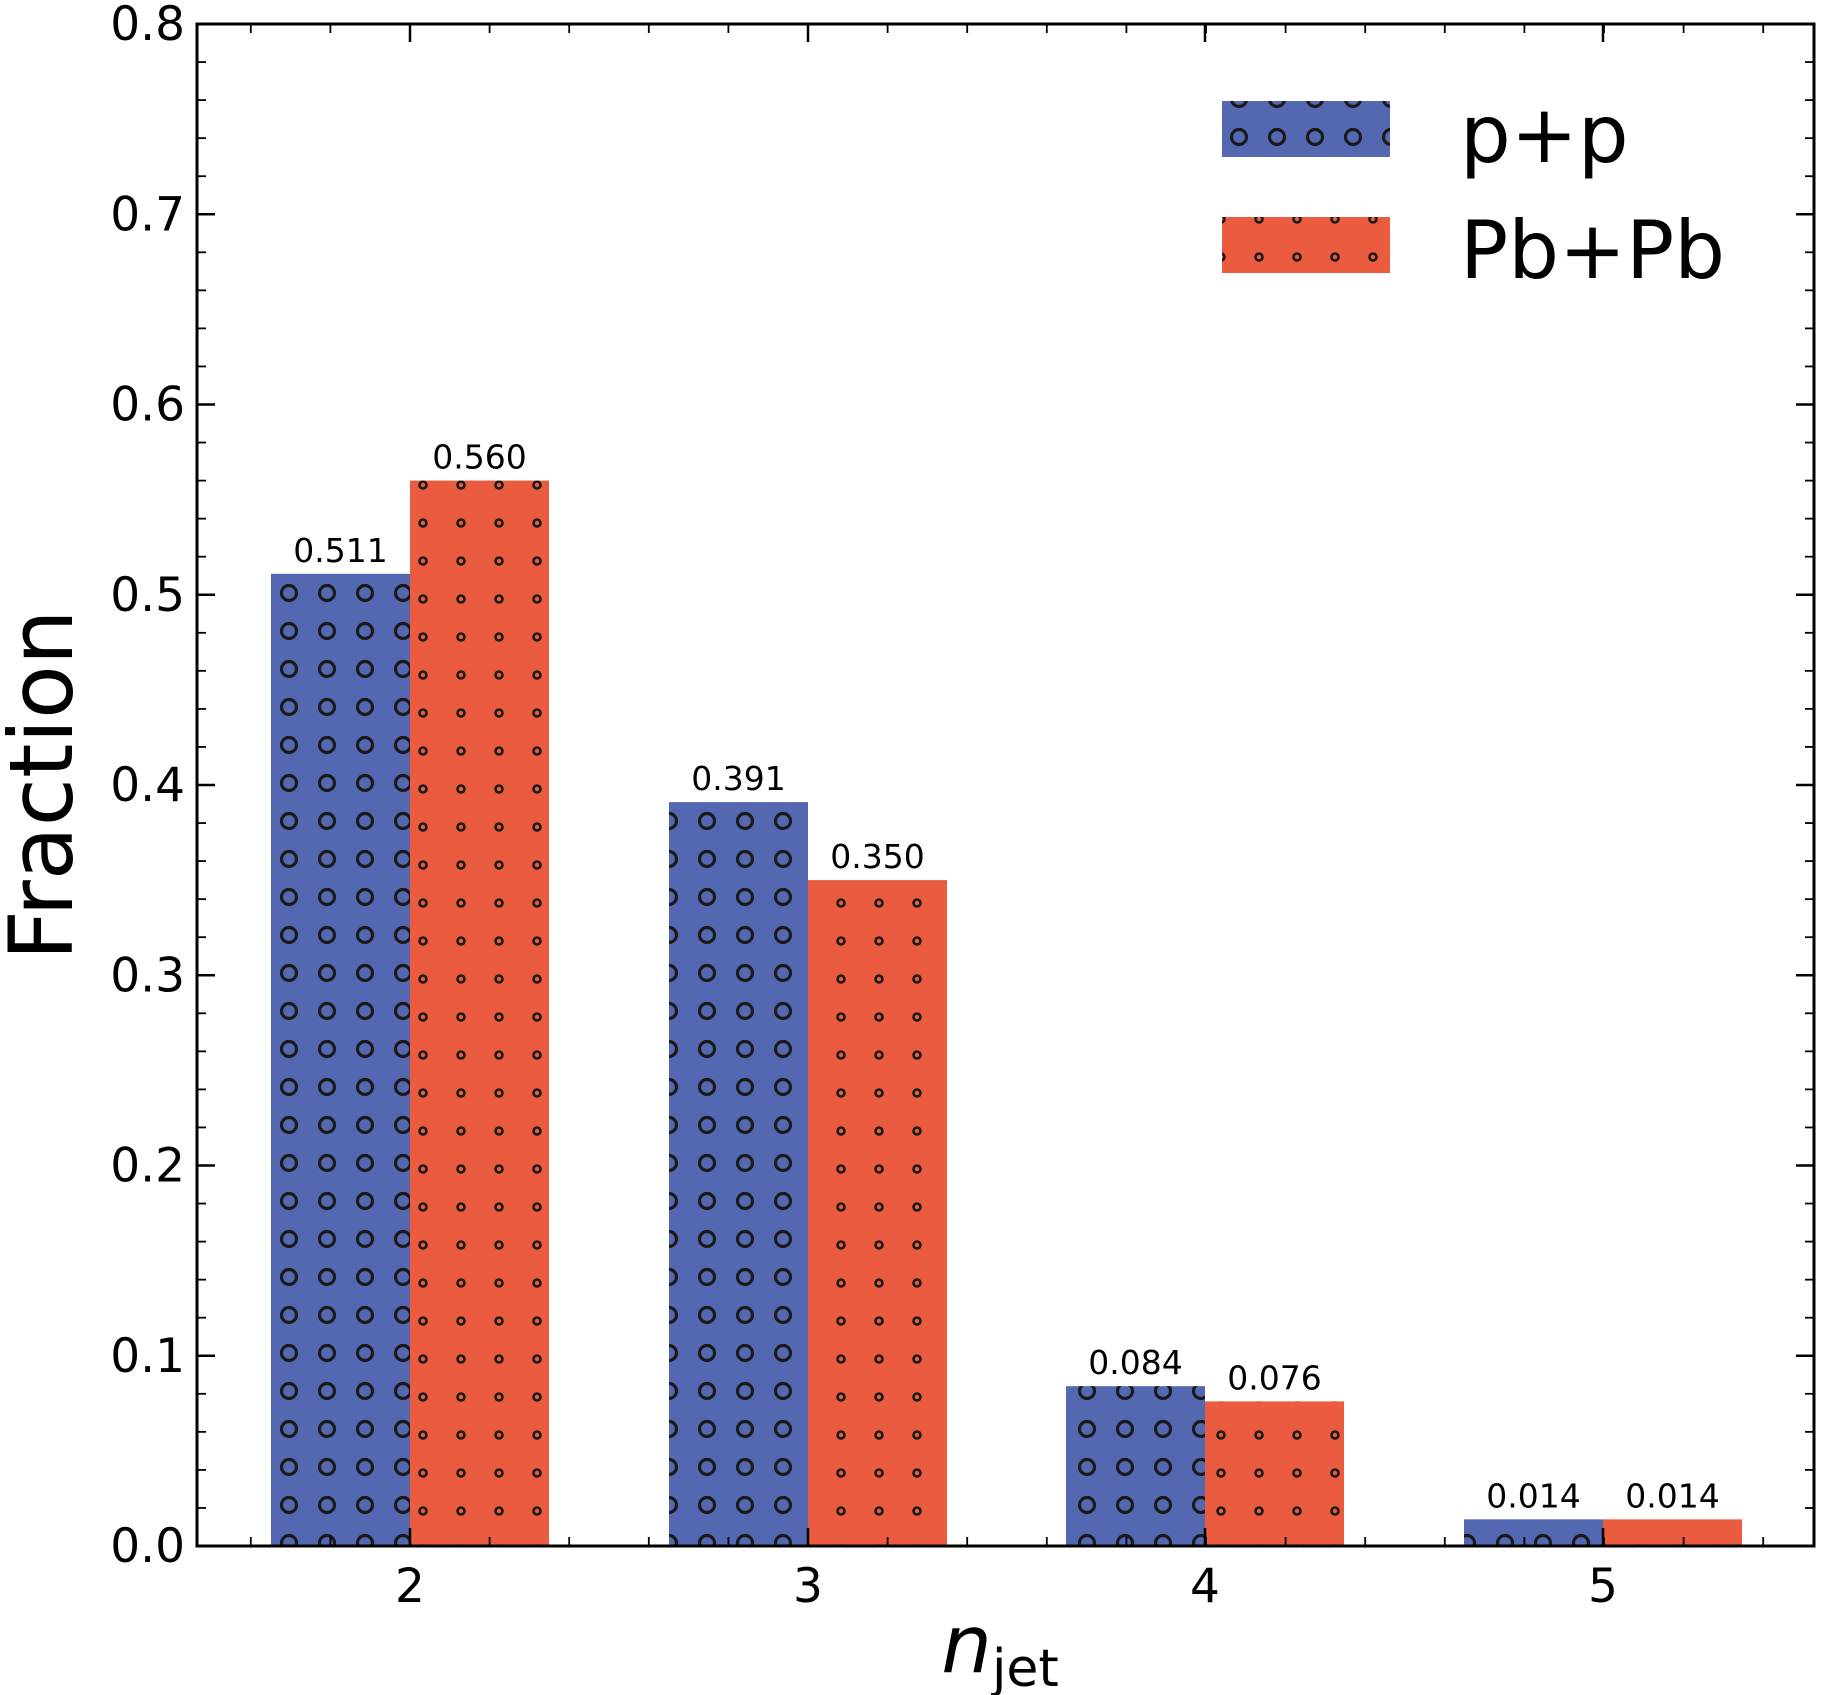 Image resolution: width=1823 pixels, height=1695 pixels. I want to click on y-tick-label: 0.5, so click(147, 595).